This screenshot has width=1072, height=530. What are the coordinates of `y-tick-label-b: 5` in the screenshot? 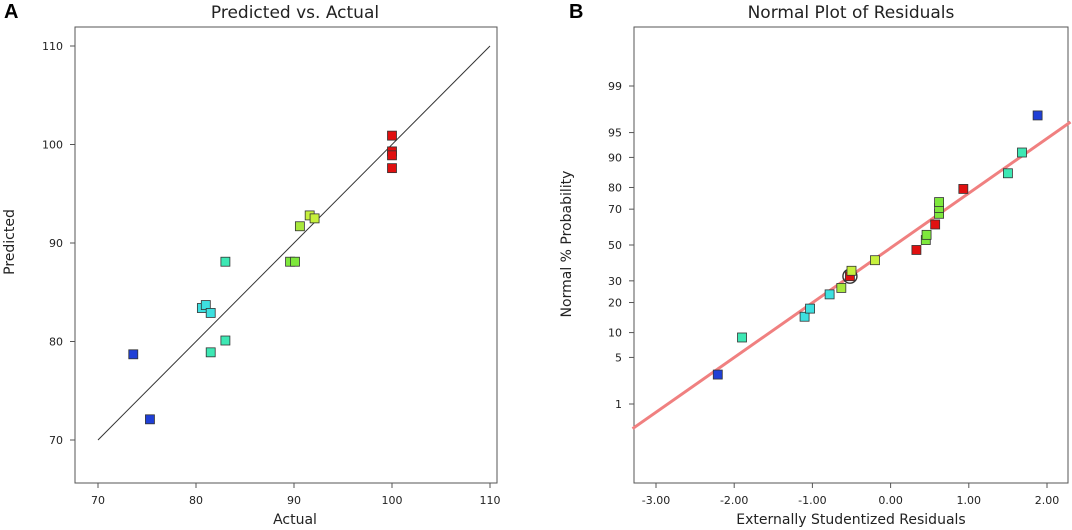 It's located at (618, 357).